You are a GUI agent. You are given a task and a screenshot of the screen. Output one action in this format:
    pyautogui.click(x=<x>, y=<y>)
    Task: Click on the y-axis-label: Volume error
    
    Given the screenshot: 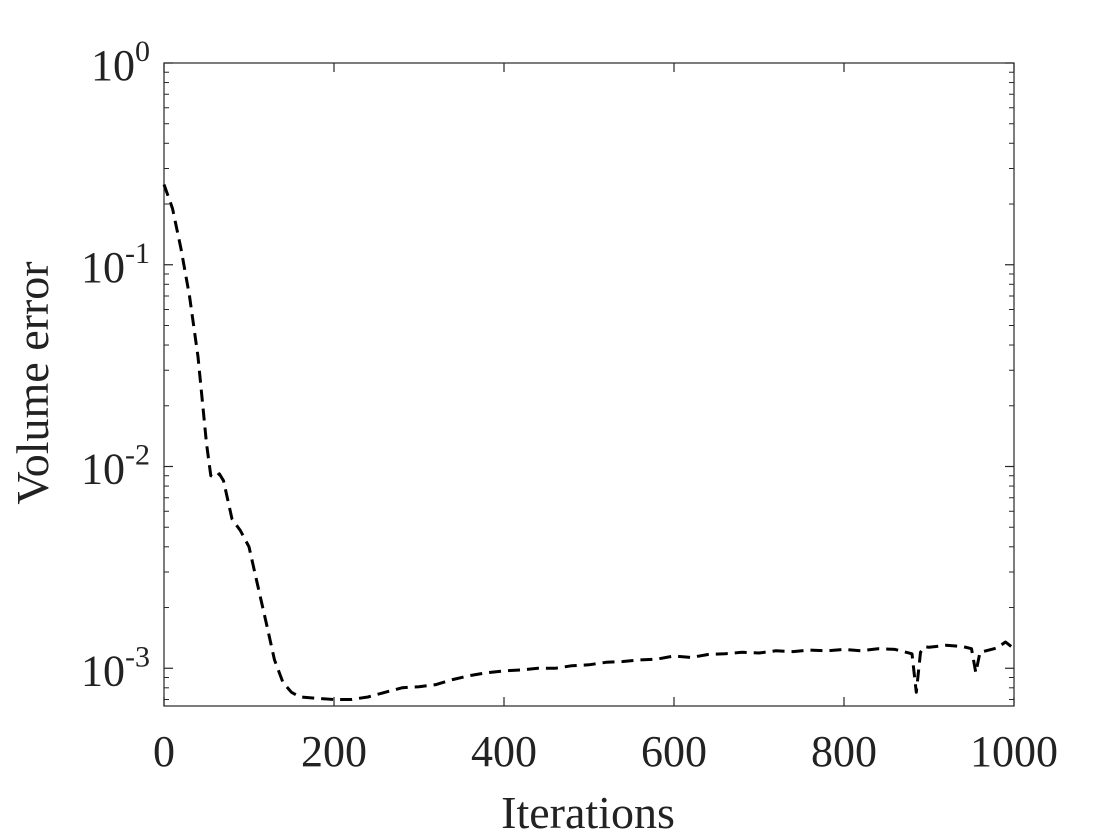 What is the action you would take?
    pyautogui.click(x=32, y=382)
    